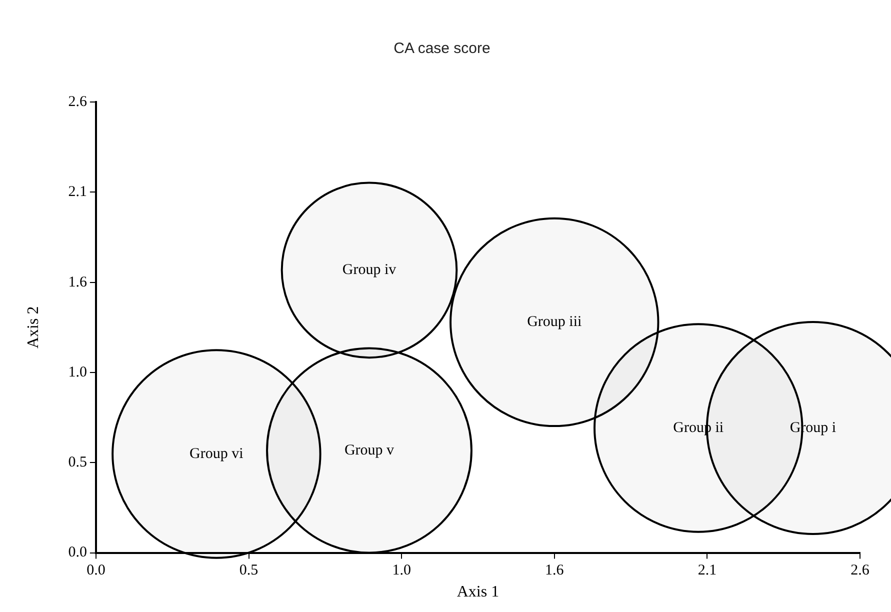  What do you see at coordinates (369, 450) in the screenshot?
I see `annotation: Group v` at bounding box center [369, 450].